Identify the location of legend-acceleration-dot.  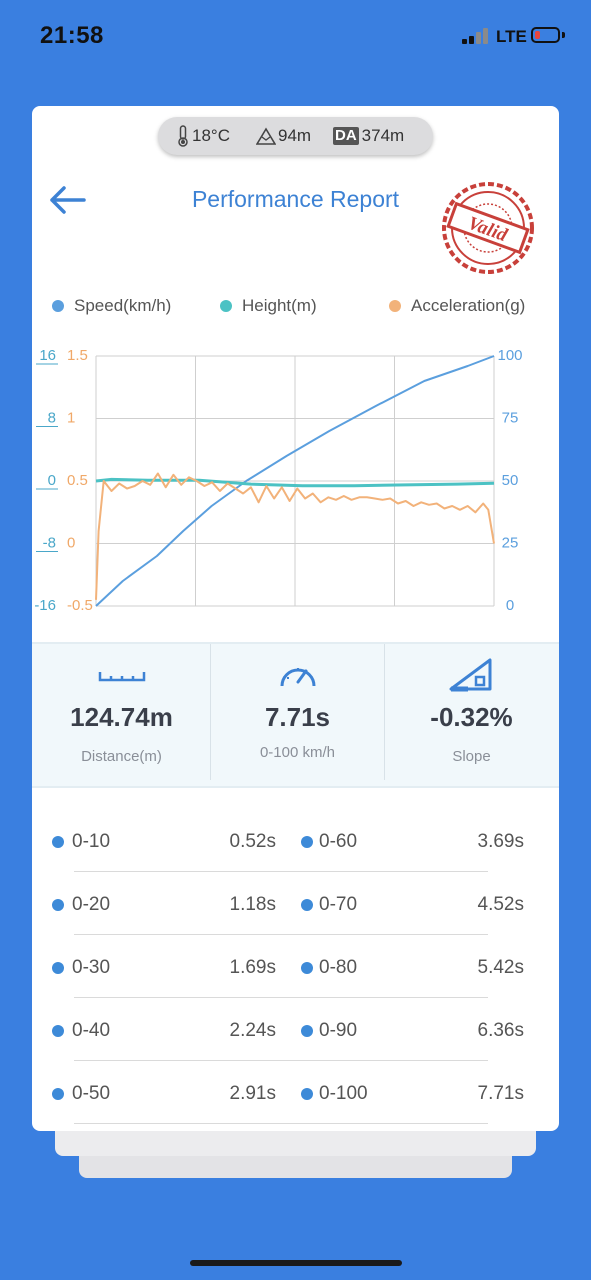
(395, 306).